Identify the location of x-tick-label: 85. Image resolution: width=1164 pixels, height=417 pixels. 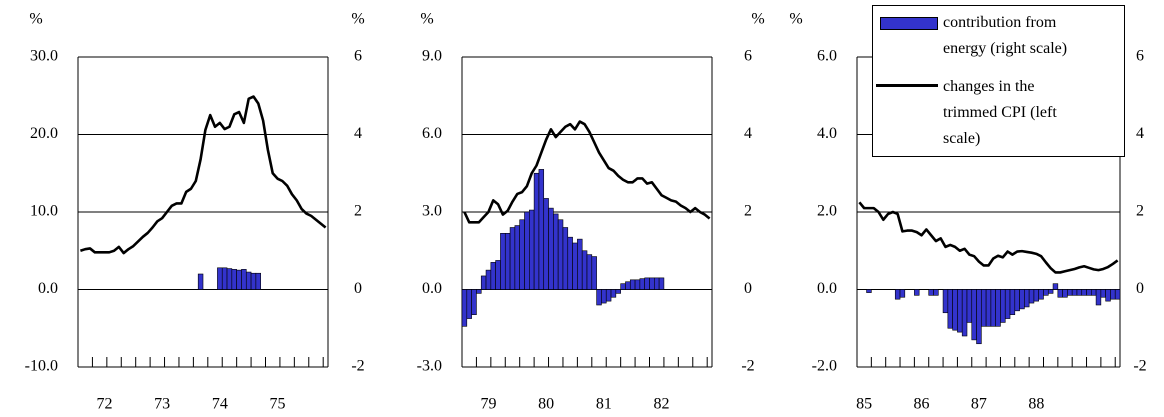
(864, 404).